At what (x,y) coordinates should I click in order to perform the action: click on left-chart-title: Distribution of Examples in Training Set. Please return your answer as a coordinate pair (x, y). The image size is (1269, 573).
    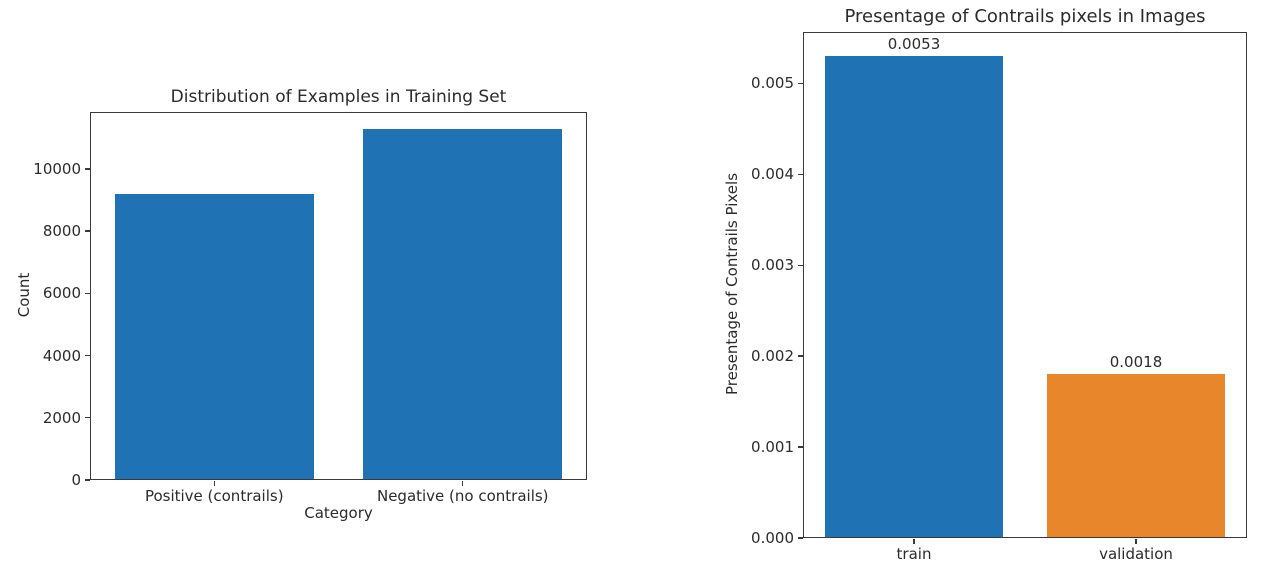
    Looking at the image, I should click on (338, 97).